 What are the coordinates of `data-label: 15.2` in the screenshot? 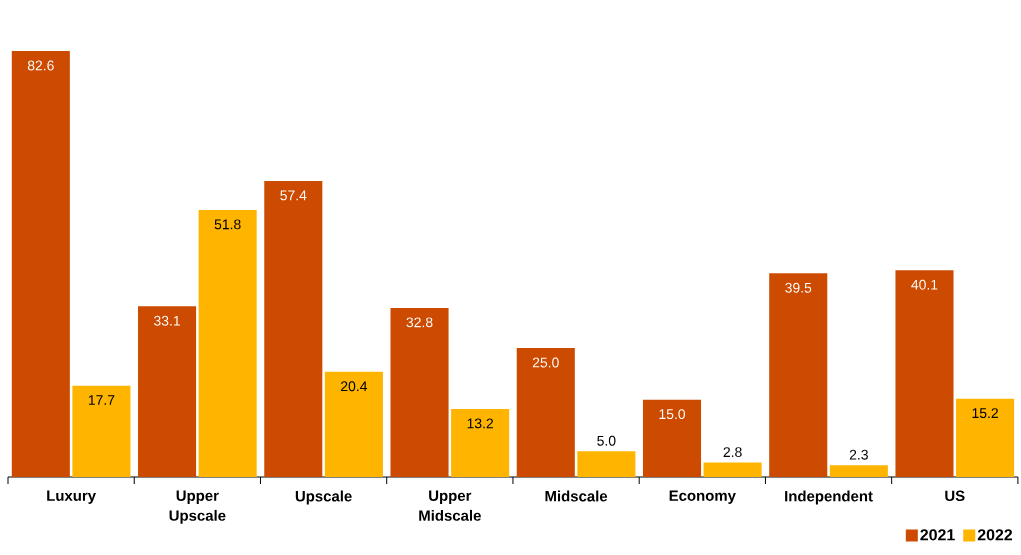 It's located at (985, 413).